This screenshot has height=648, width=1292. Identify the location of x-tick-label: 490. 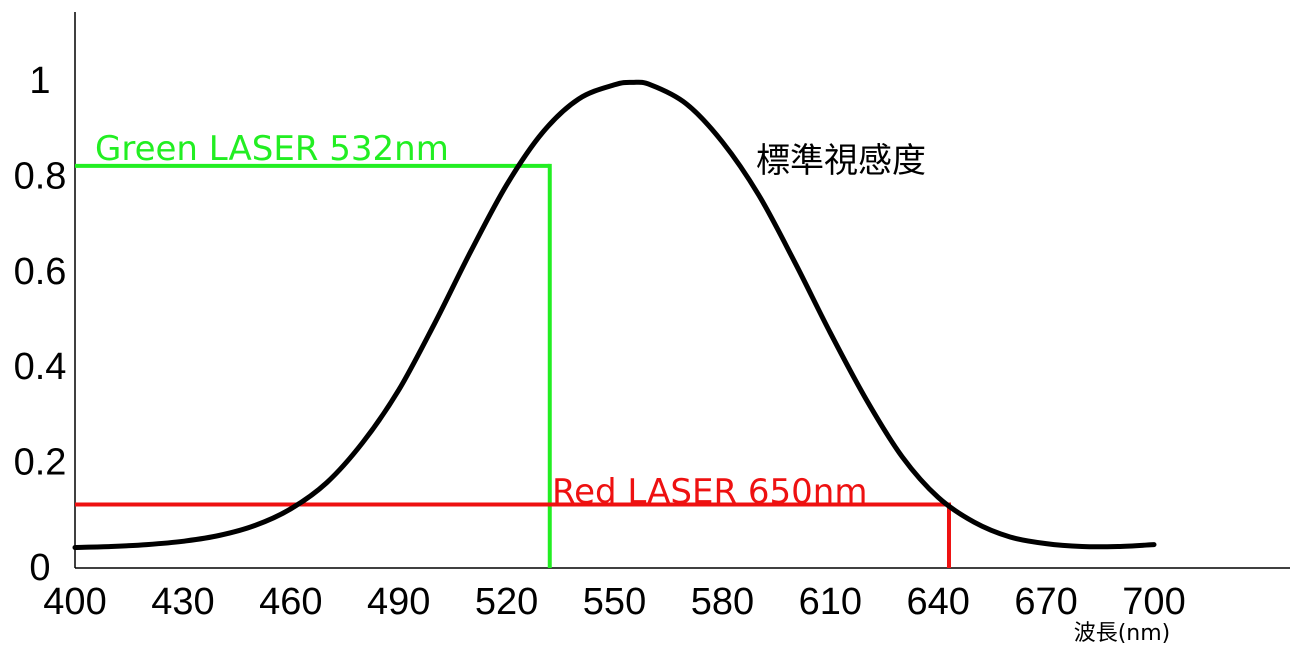
(398, 602).